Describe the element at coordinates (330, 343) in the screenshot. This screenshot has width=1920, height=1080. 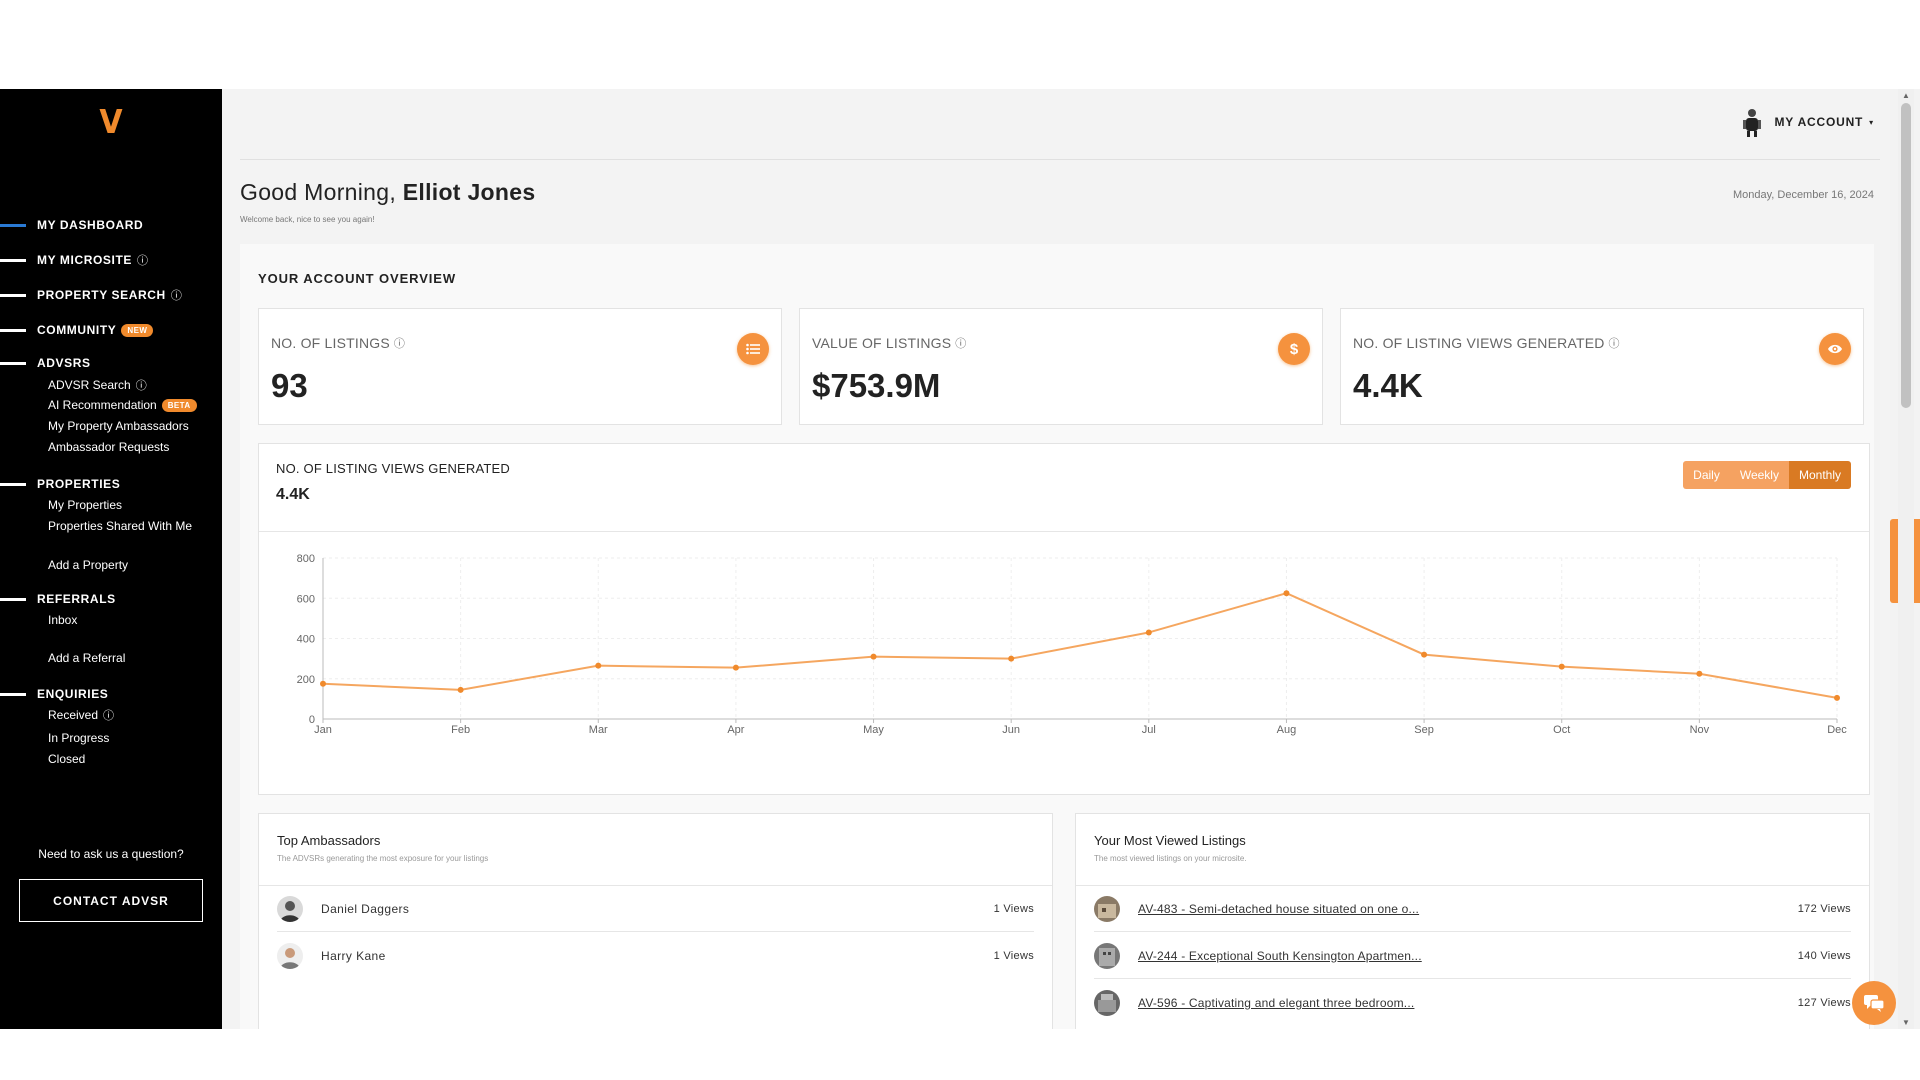
I see `stat-label-text: NO. OF LISTINGS` at that location.